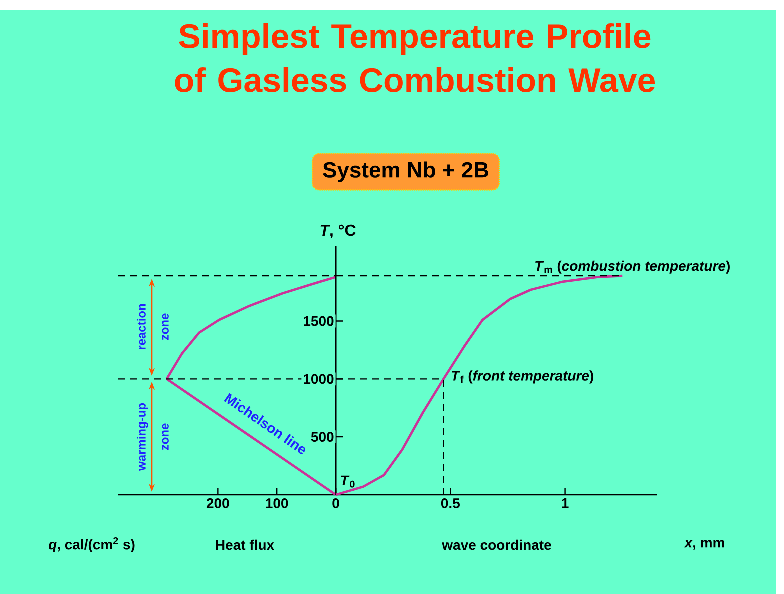  I want to click on y-axis-title: T, °C, so click(338, 231).